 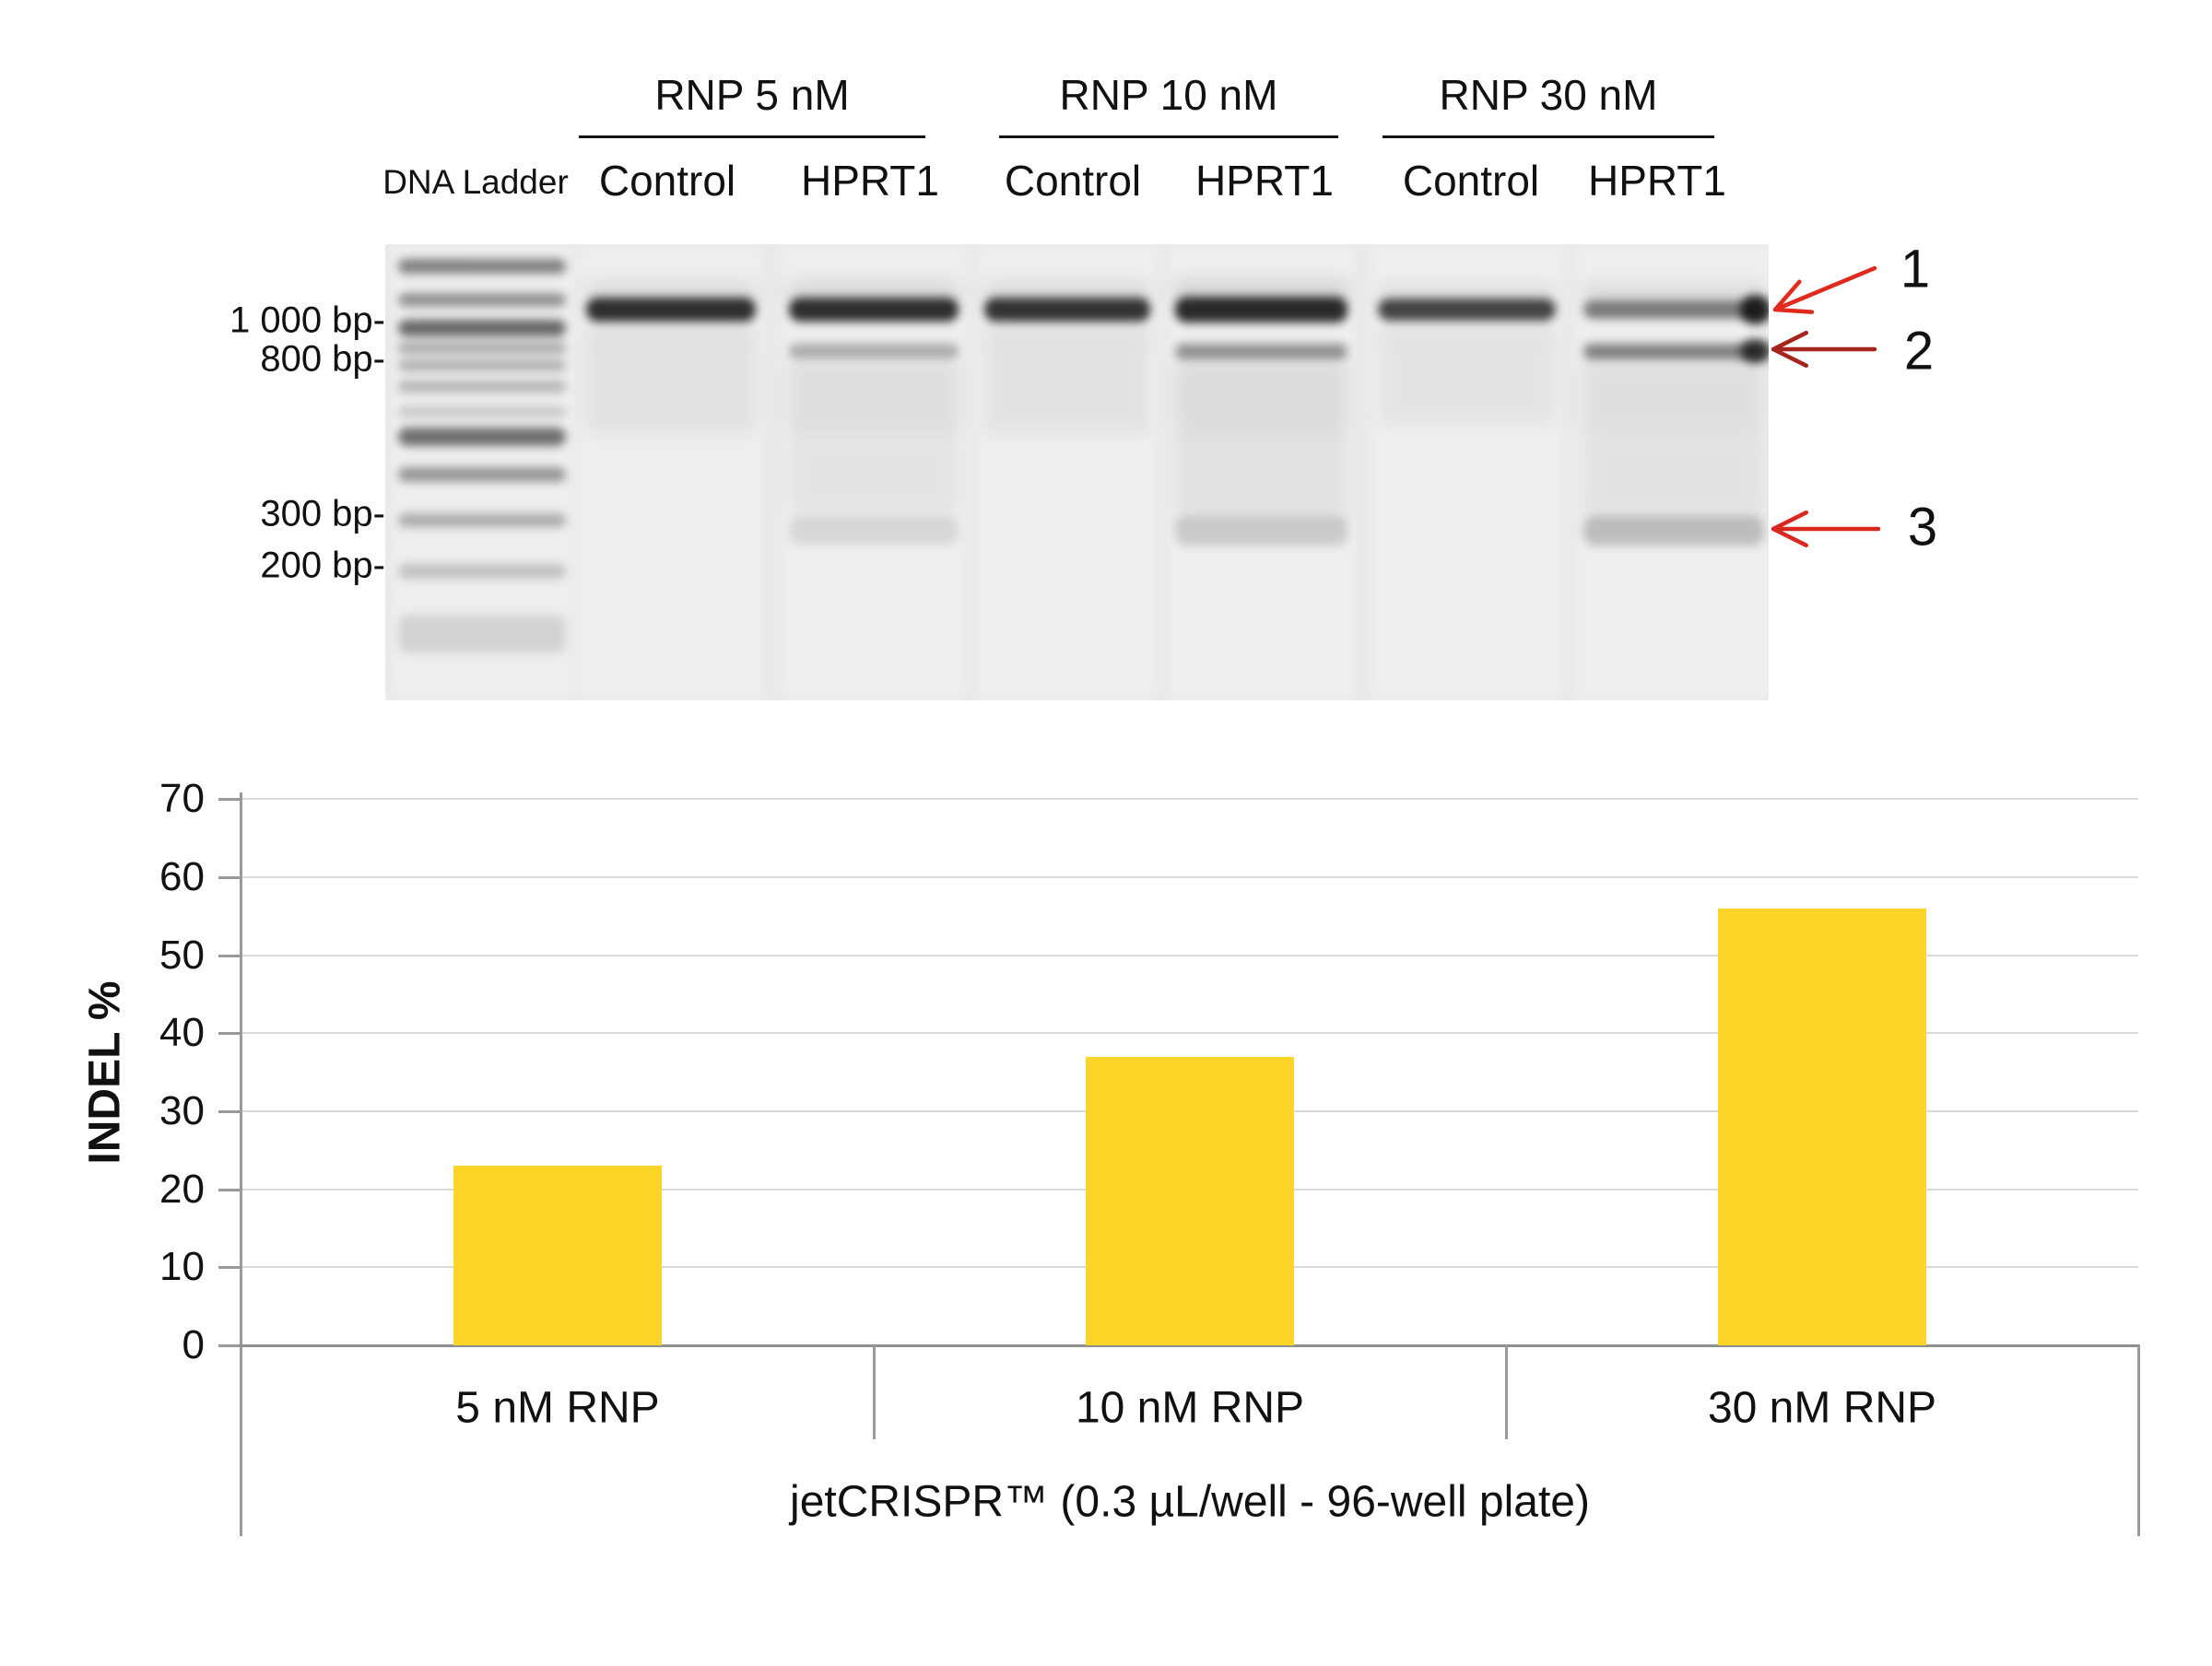 I want to click on lane-label-hprt1-10nM: HPRT1, so click(x=1264, y=181).